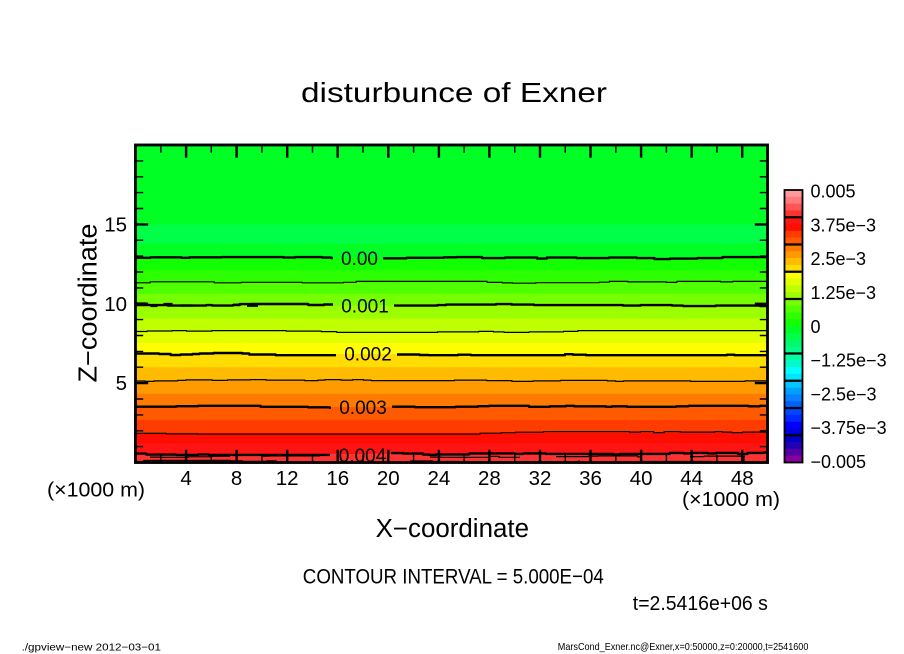 The image size is (904, 654). Describe the element at coordinates (115, 304) in the screenshot. I see `svg-text: 10` at that location.